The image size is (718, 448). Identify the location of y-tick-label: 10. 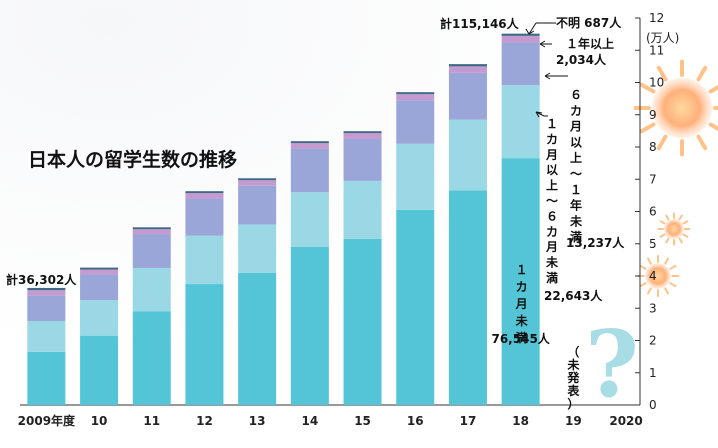
(656, 83).